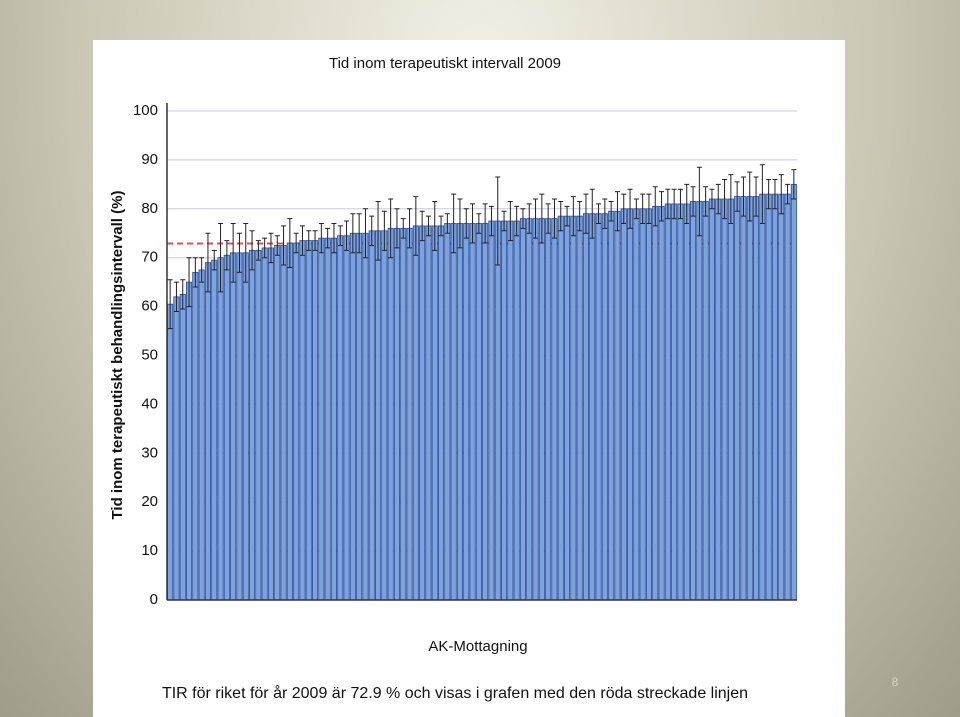 The width and height of the screenshot is (960, 717). Describe the element at coordinates (149, 403) in the screenshot. I see `y-tick-label: 40` at that location.